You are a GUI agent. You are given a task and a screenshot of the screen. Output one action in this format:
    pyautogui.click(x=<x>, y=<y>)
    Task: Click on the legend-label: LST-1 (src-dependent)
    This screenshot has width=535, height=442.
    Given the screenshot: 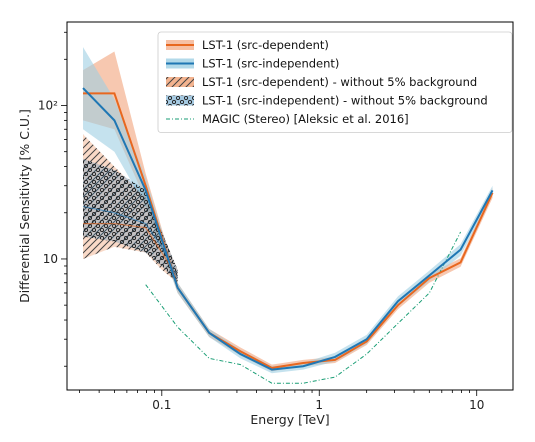 What is the action you would take?
    pyautogui.click(x=265, y=45)
    